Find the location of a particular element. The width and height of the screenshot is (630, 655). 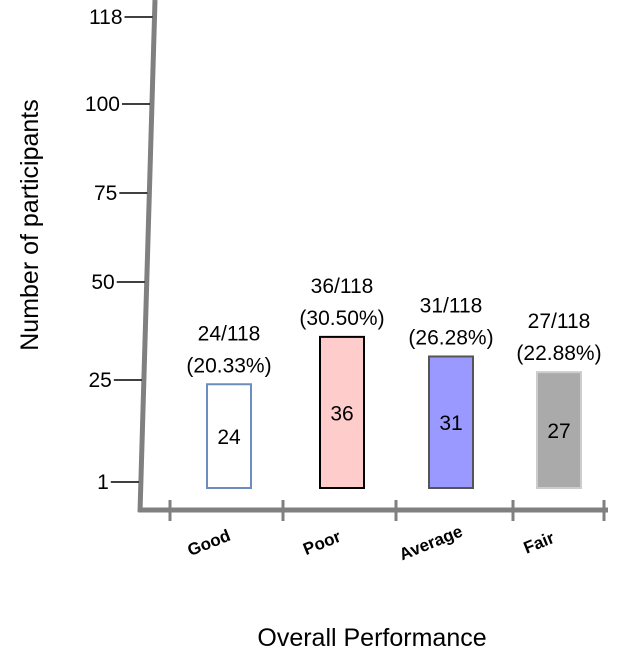

bars is located at coordinates (394, 412).